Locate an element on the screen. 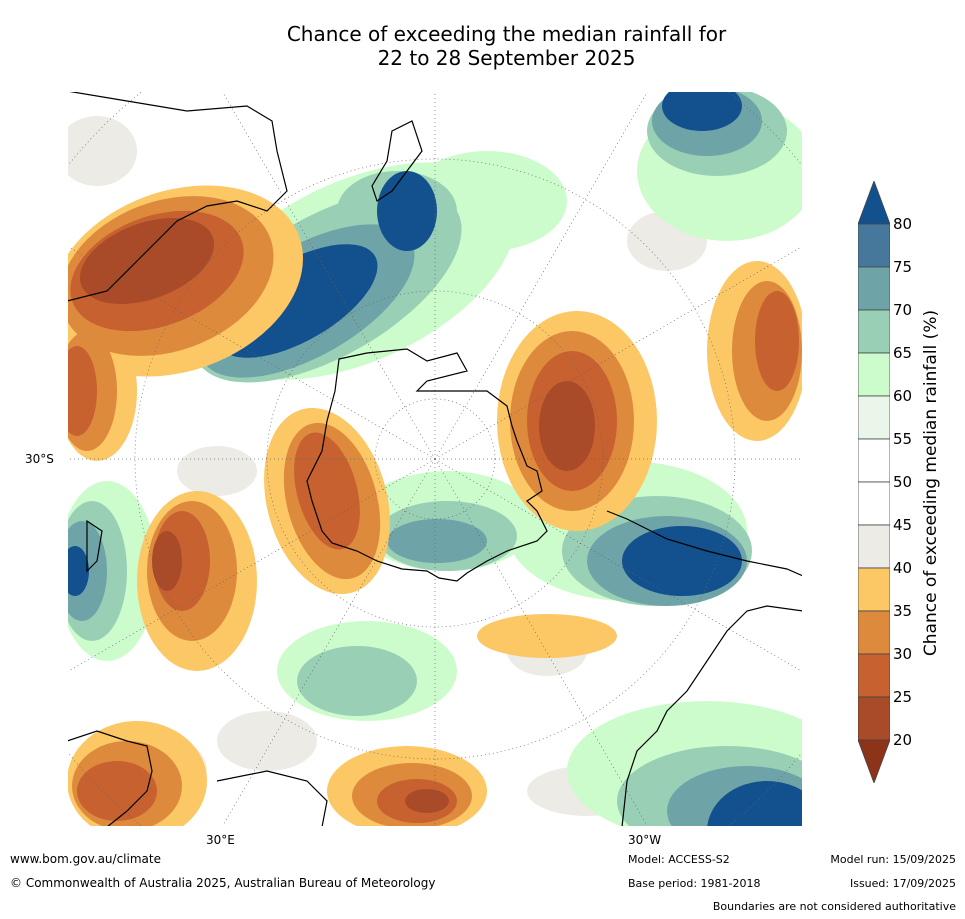 Image resolution: width=965 pixels, height=919 pixels. colorbar-tick-label: 80 is located at coordinates (903, 224).